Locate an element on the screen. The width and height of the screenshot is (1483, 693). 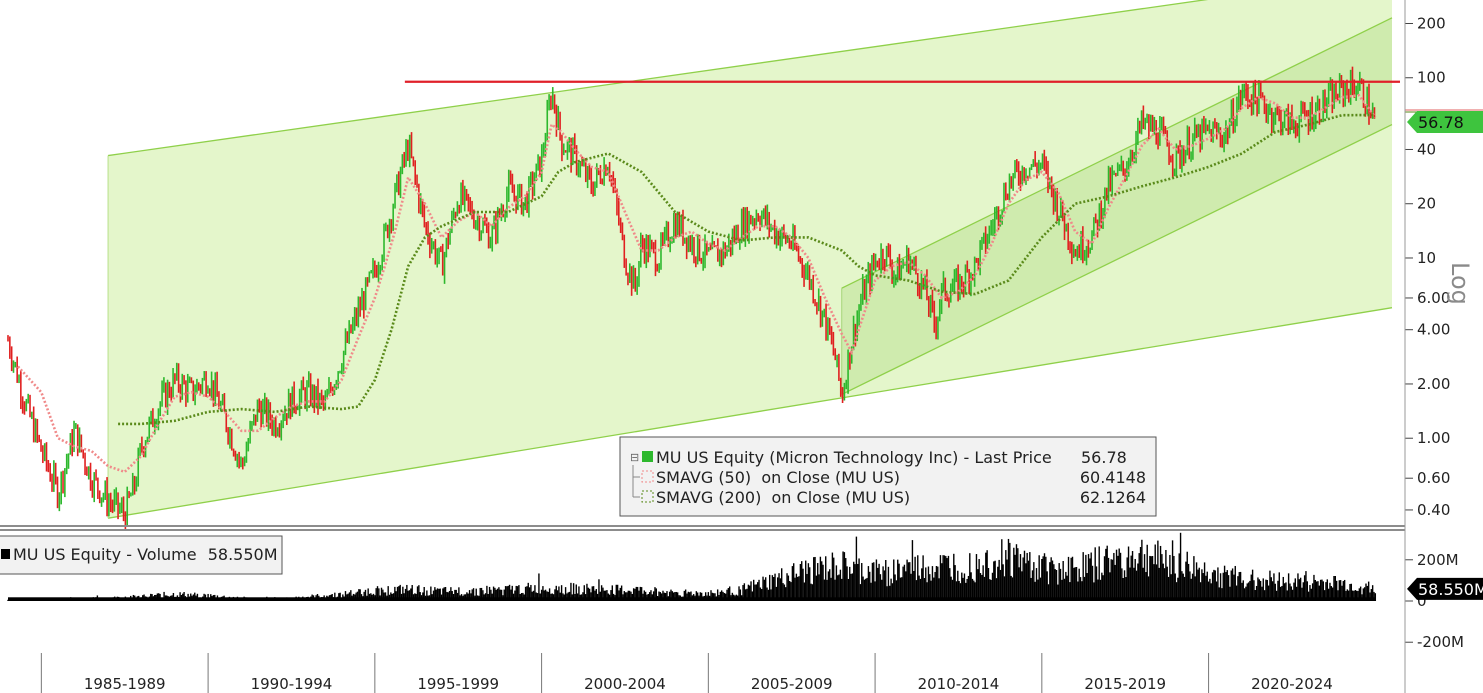
y-tick-label: 10 is located at coordinates (1426, 258).